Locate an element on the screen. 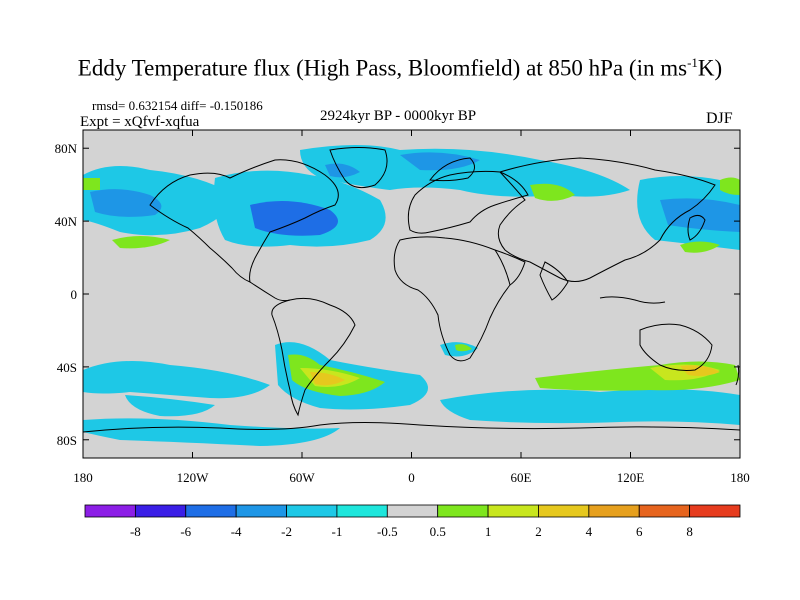  colorbar-label: -1 is located at coordinates (337, 531).